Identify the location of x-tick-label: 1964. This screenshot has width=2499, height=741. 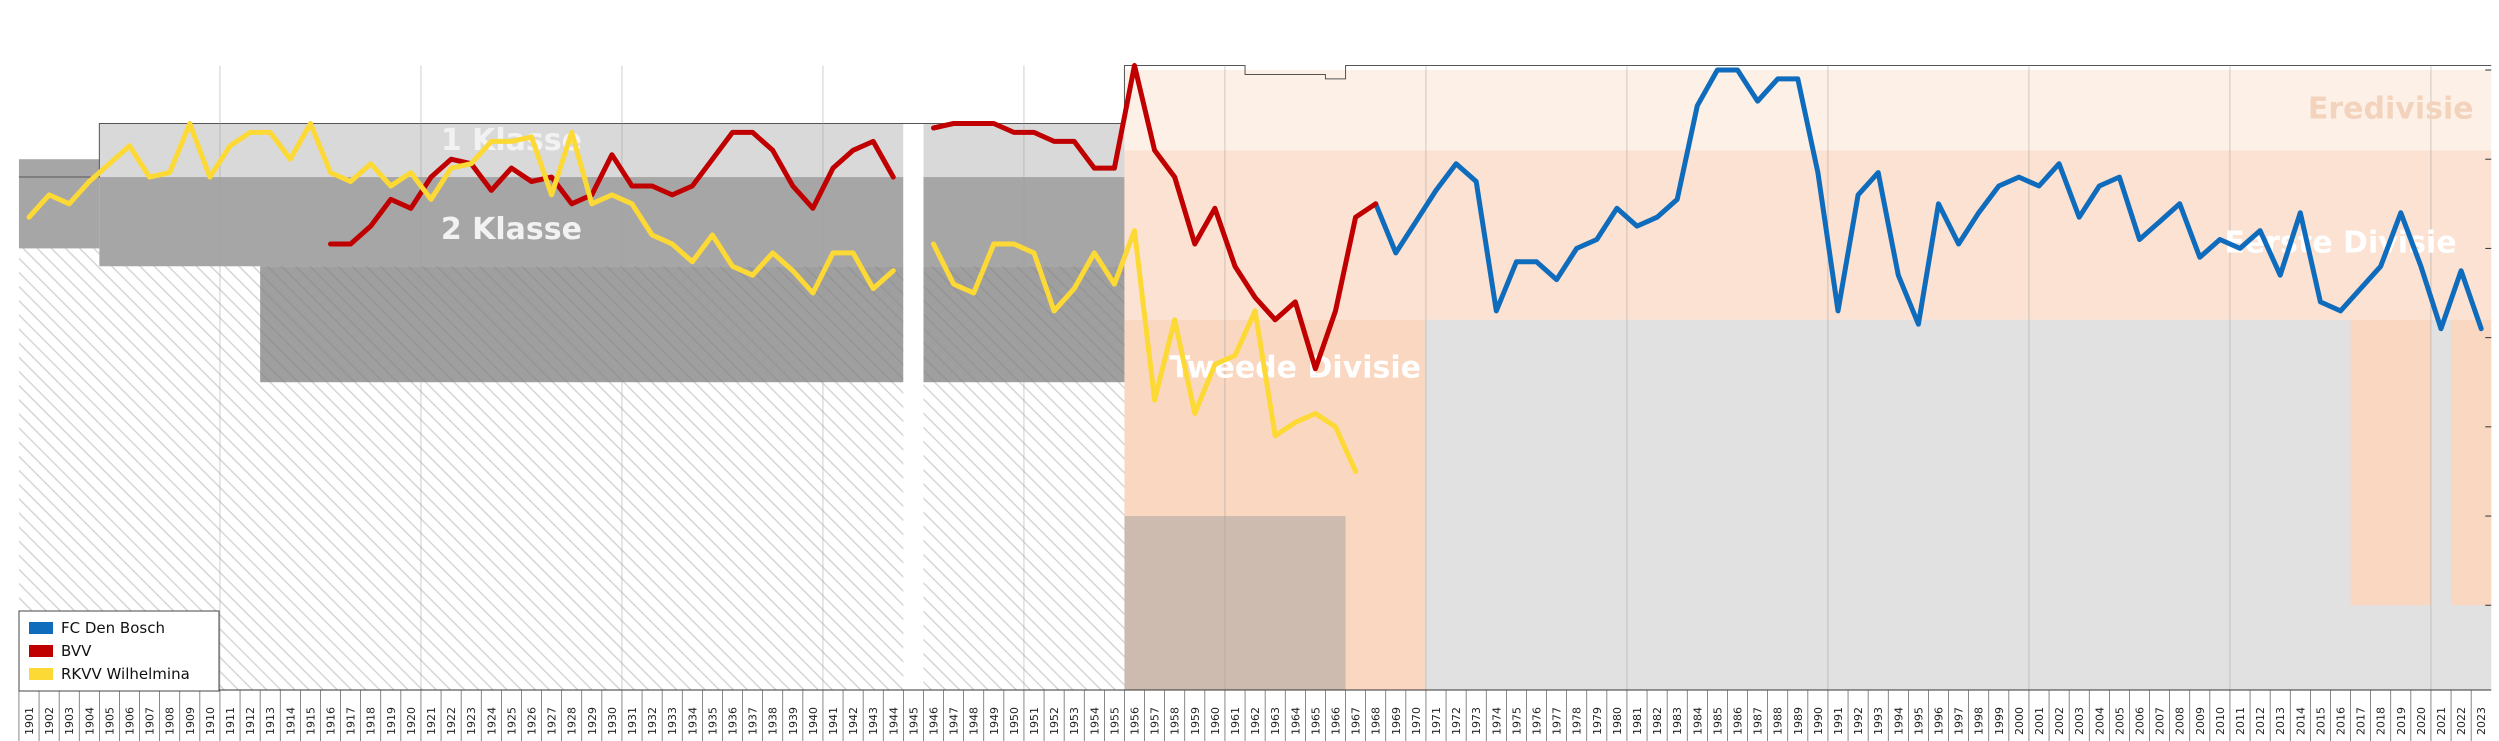
(1295, 721).